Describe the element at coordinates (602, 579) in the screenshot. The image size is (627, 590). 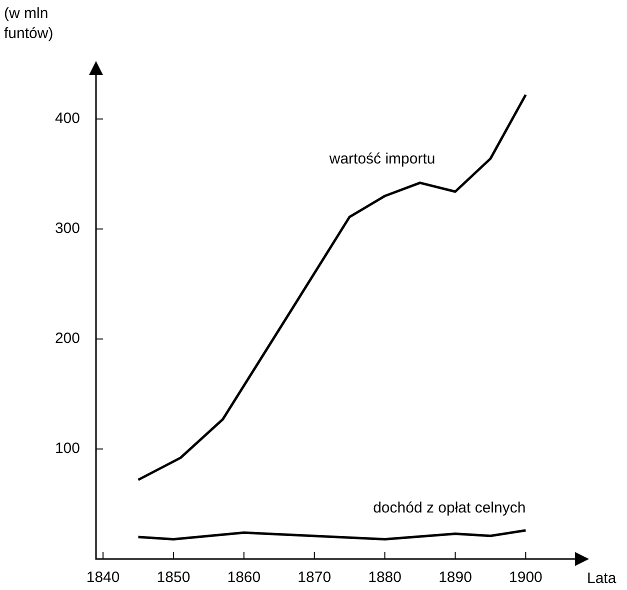
I see `x-axis-title: Lata` at that location.